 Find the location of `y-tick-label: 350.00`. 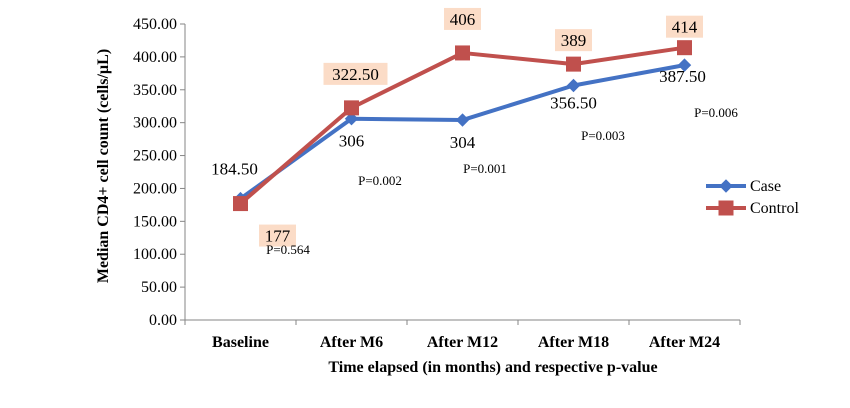

y-tick-label: 350.00 is located at coordinates (155, 90).